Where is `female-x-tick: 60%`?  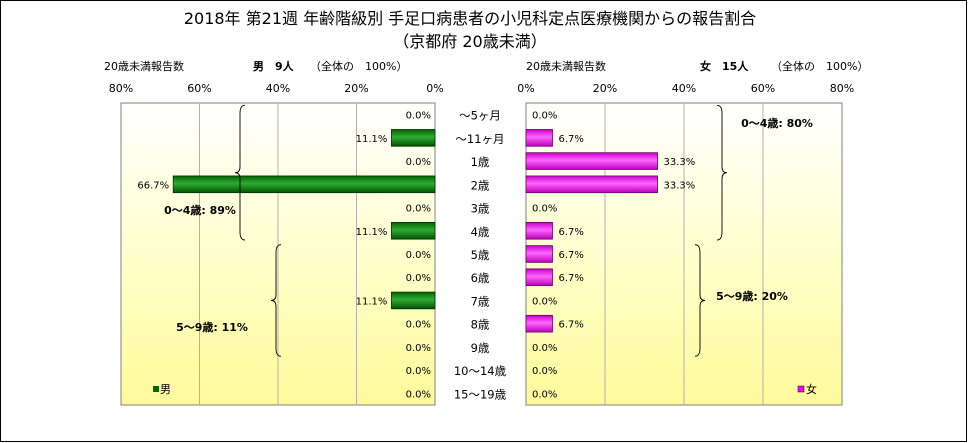 female-x-tick: 60% is located at coordinates (763, 88).